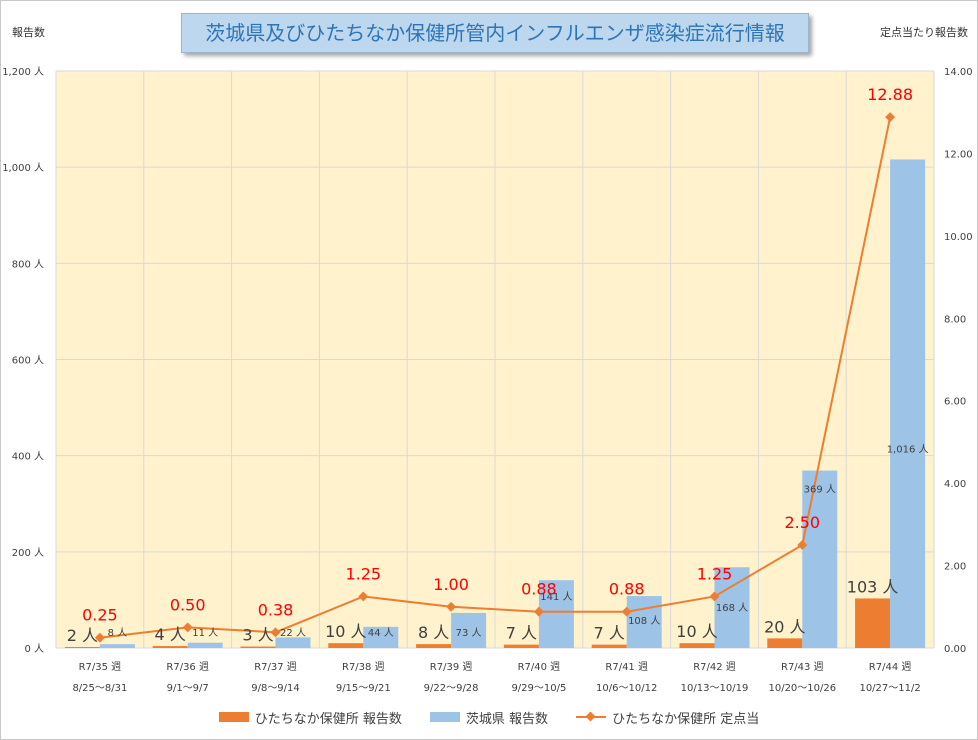 Image resolution: width=978 pixels, height=740 pixels. Describe the element at coordinates (539, 667) in the screenshot. I see `x-tick-label-week: R7/40 週` at that location.